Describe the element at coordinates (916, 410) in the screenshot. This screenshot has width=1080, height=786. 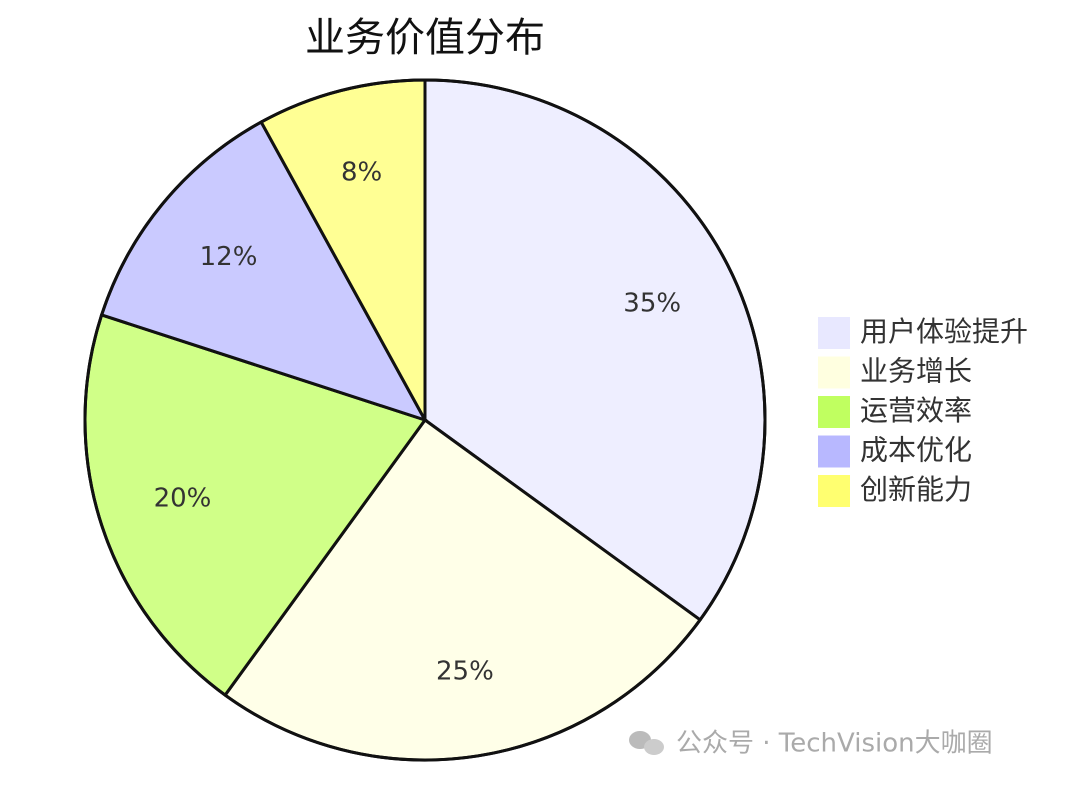
I see `legend-label: 运营效率` at that location.